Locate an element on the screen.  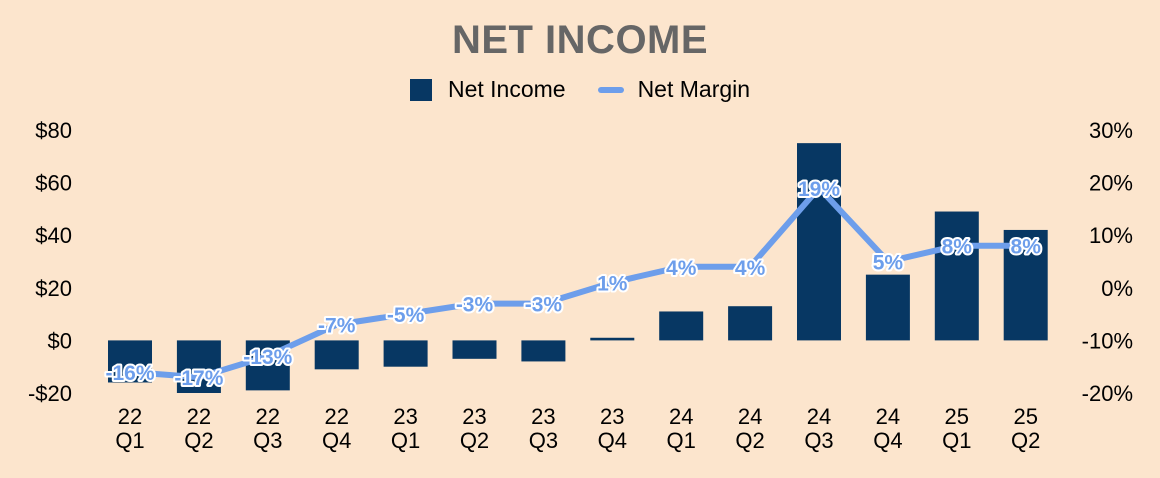
y-right-tick-label: 20% is located at coordinates (1111, 183).